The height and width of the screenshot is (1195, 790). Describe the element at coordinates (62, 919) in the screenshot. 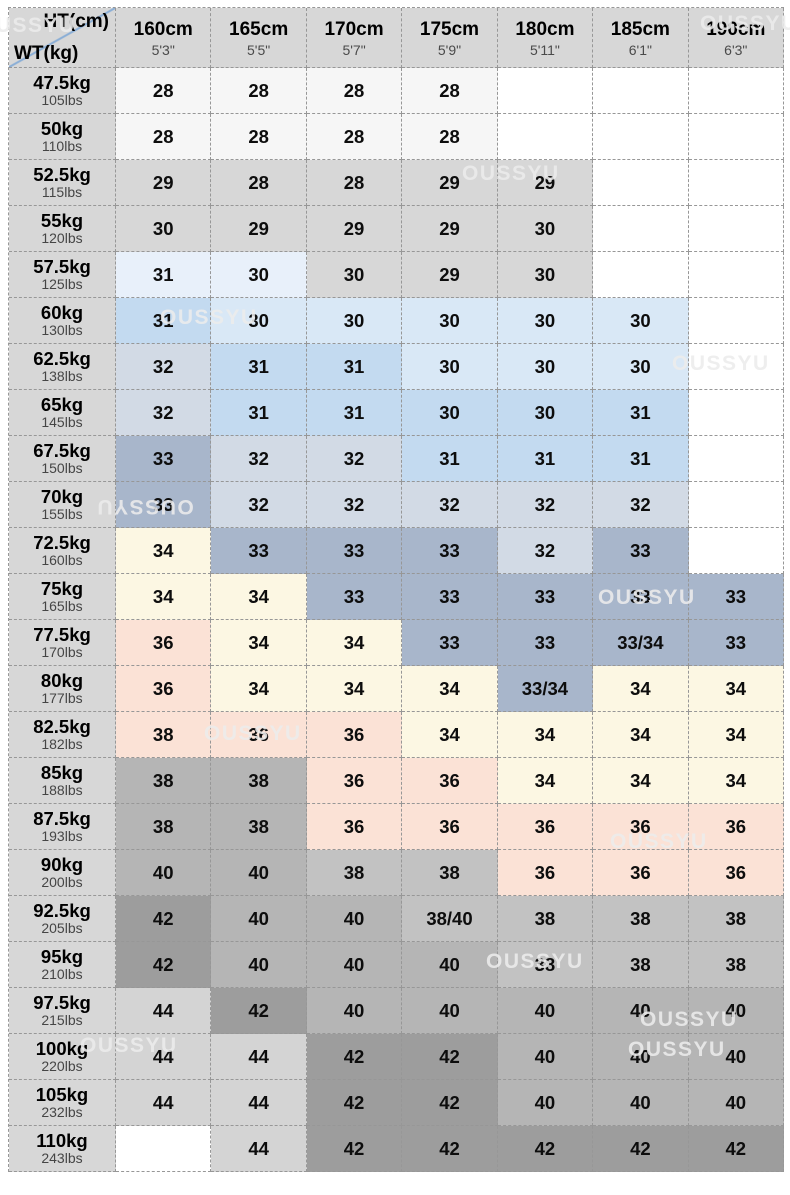

I see `row-weight-label: 92.5kg 205lbs` at that location.